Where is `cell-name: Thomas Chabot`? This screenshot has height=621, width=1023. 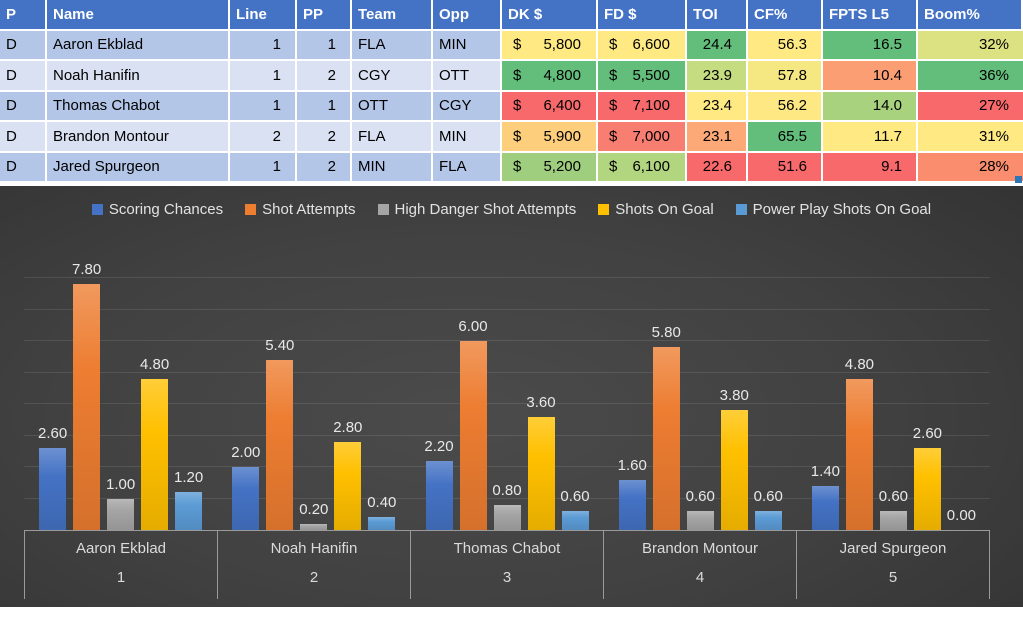
cell-name: Thomas Chabot is located at coordinates (138, 106).